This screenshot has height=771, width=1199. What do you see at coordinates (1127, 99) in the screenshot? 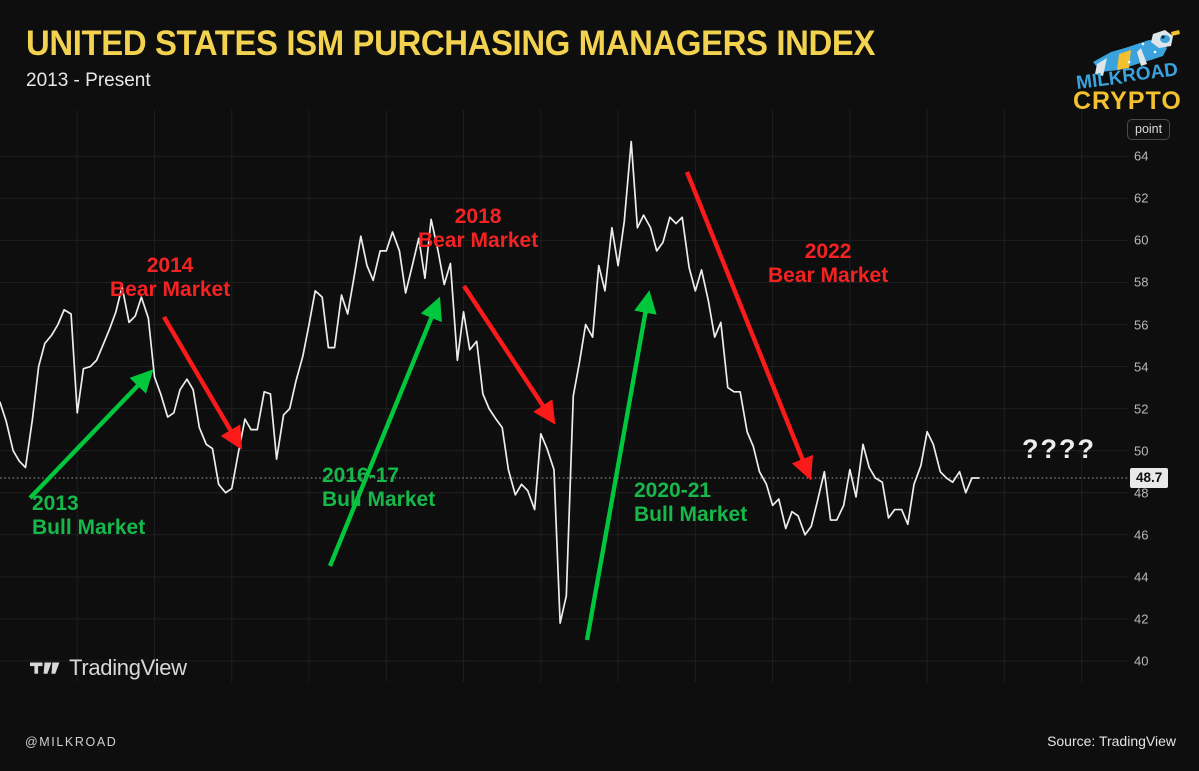
I see `logo-text-crypto: CRYPTO` at bounding box center [1127, 99].